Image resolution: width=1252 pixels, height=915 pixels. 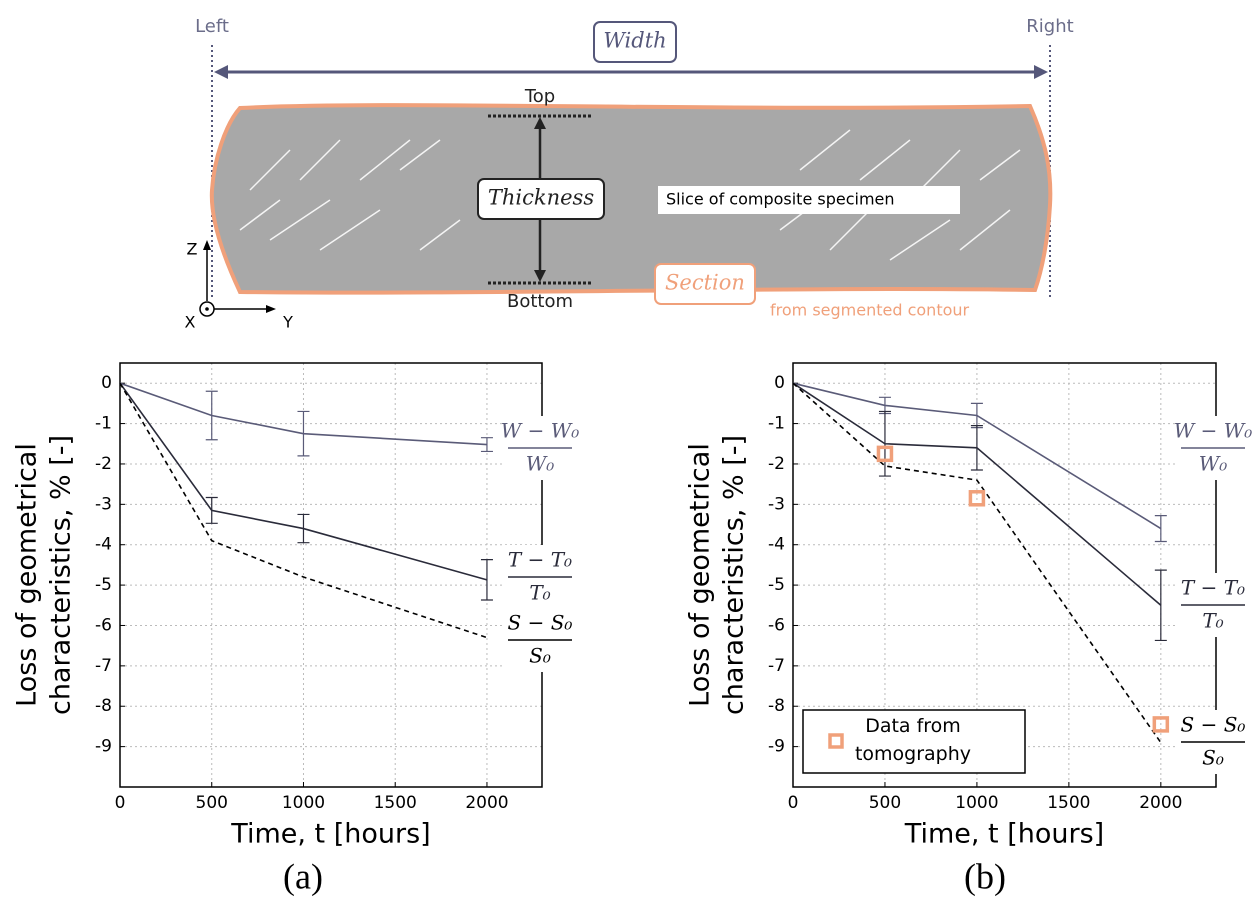 What do you see at coordinates (212, 26) in the screenshot?
I see `left-label: Left` at bounding box center [212, 26].